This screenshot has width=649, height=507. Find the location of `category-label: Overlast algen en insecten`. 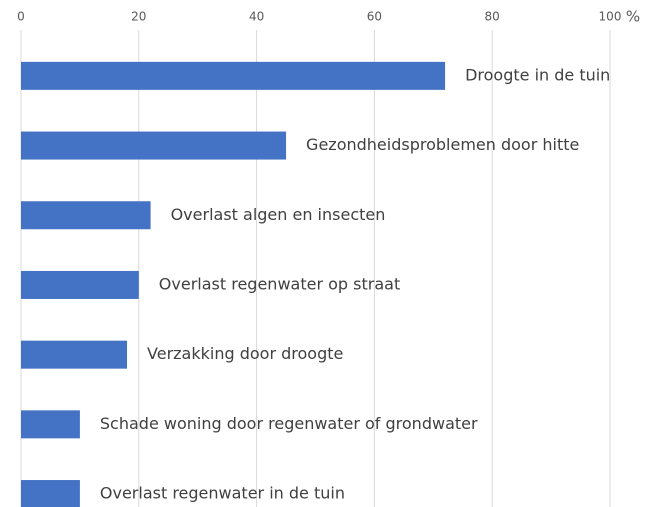

category-label: Overlast algen en insecten is located at coordinates (278, 214).